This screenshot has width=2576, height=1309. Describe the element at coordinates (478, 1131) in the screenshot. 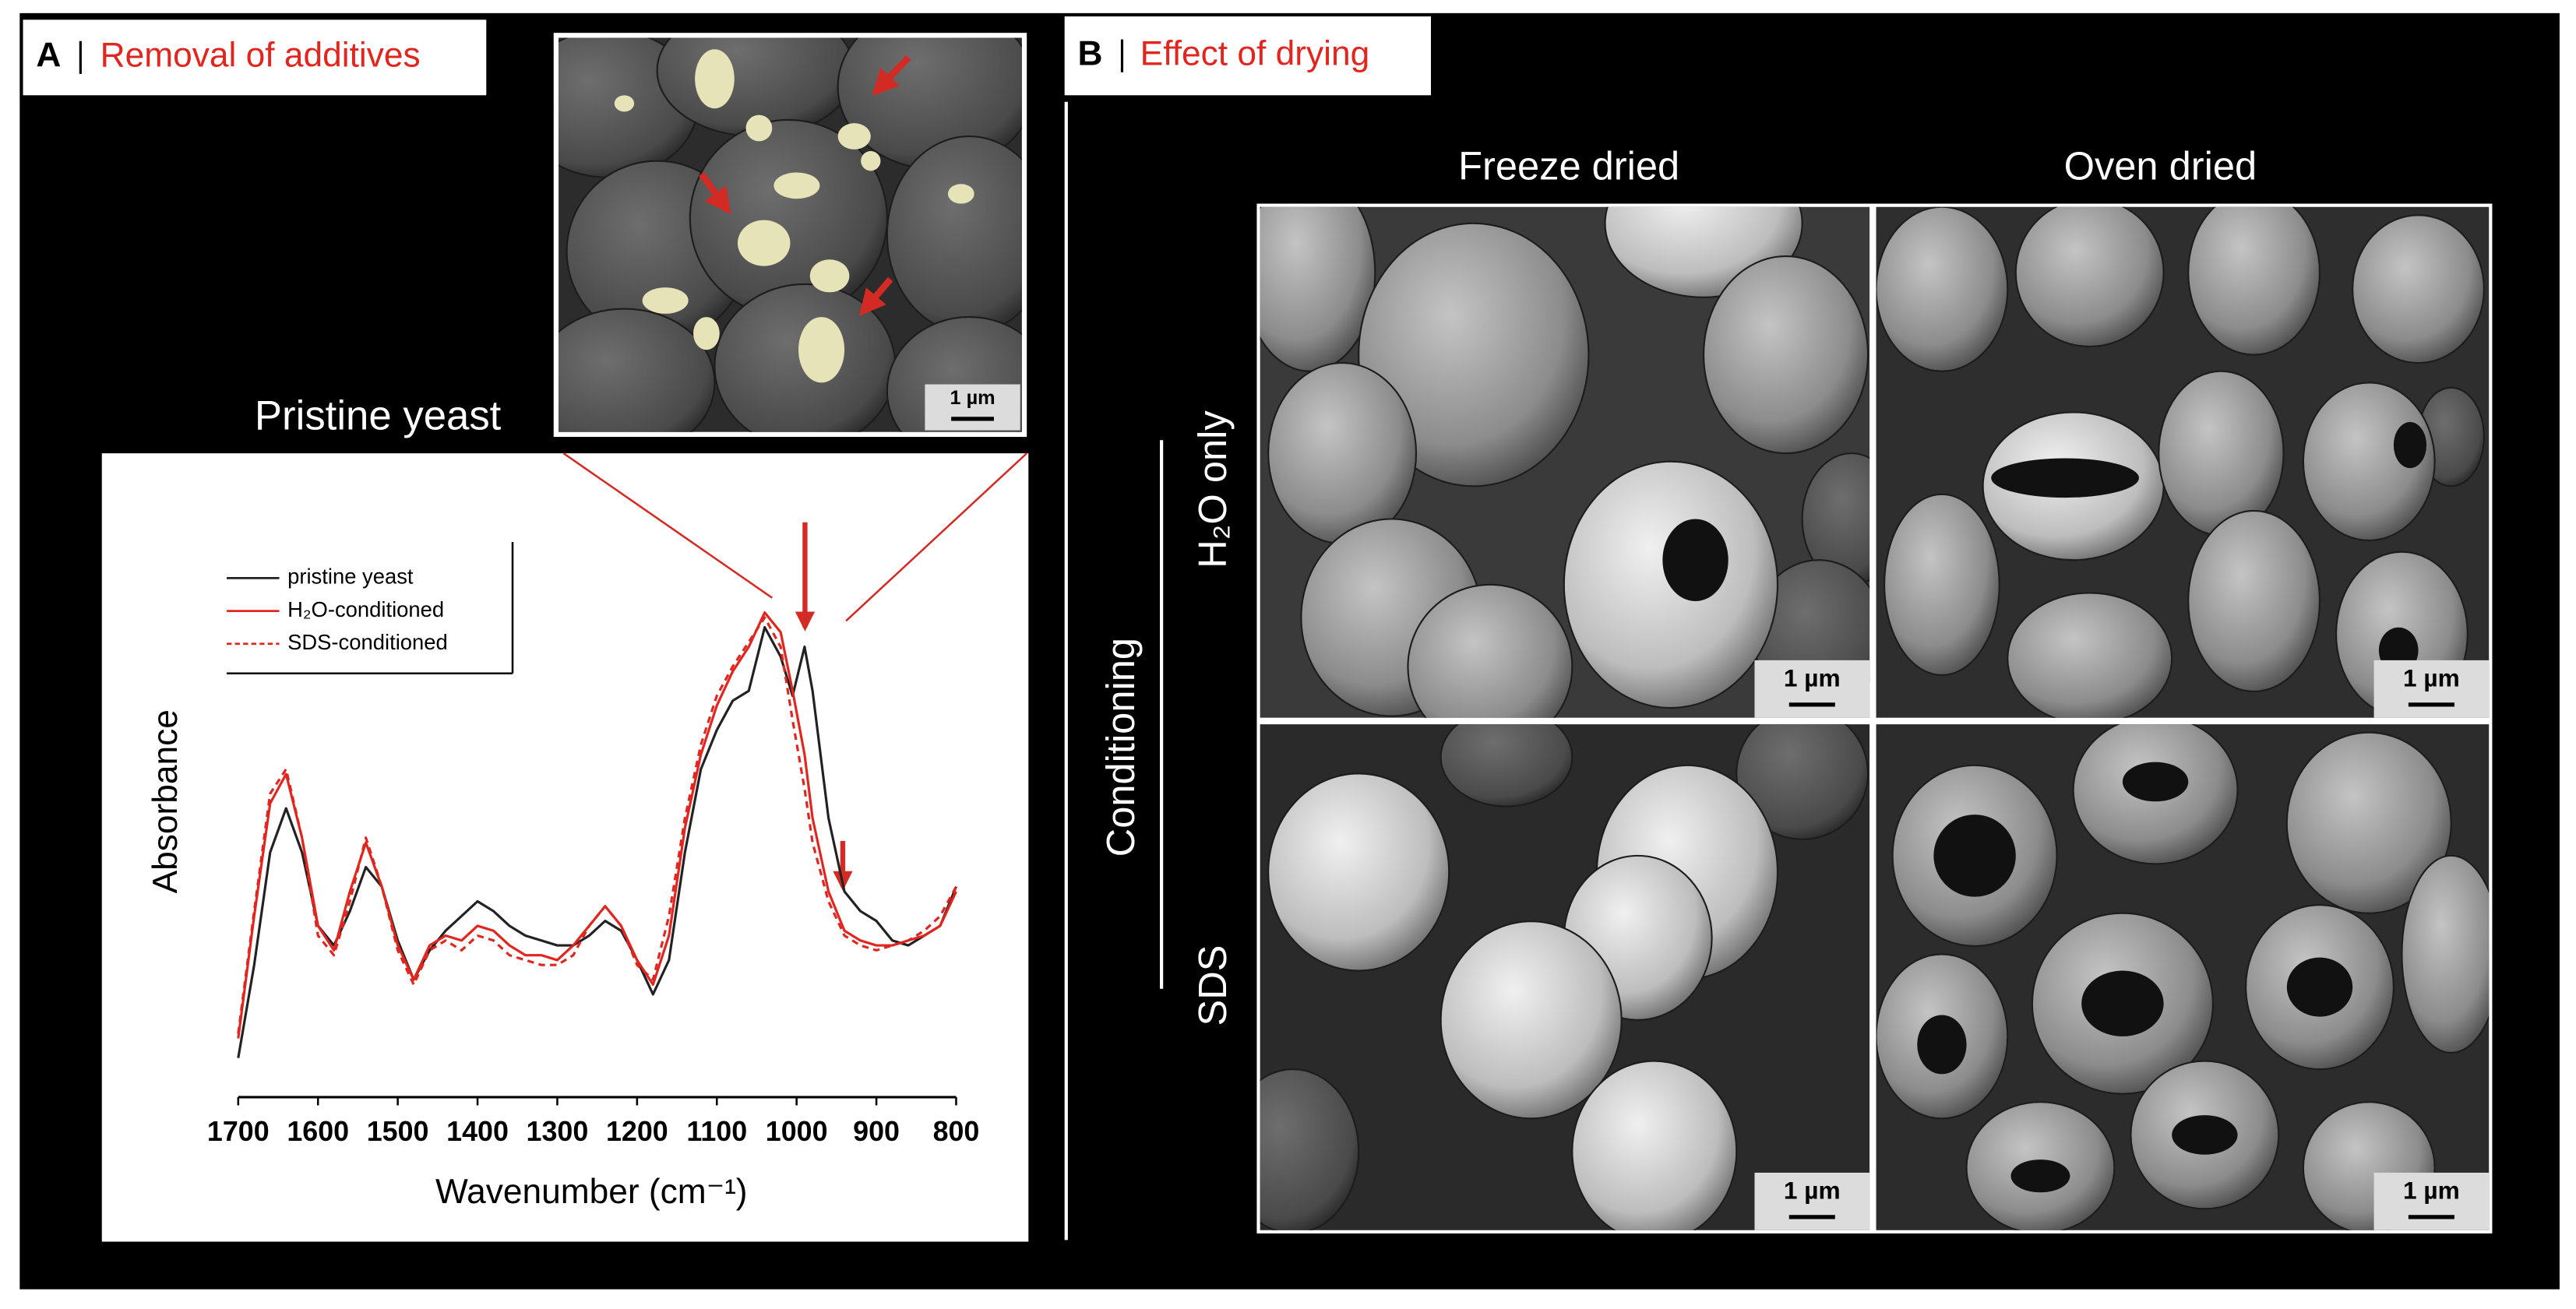

I see `x-tick-label: 1400` at that location.